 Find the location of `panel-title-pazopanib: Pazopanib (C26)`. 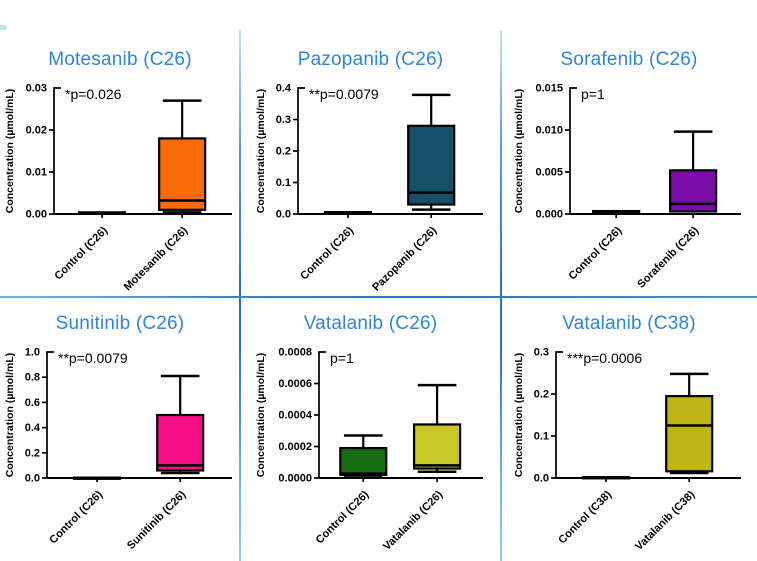

panel-title-pazopanib: Pazopanib (C26) is located at coordinates (370, 59).